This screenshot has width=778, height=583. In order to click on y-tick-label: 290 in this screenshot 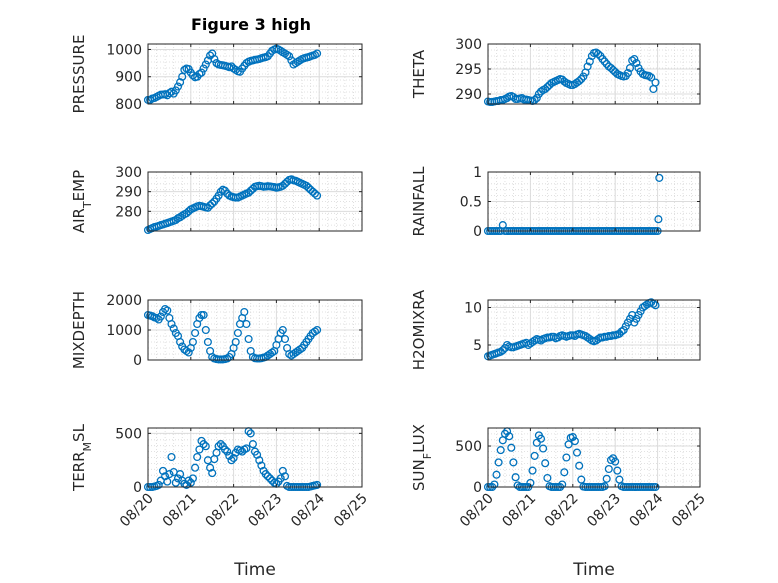, I will do `click(468, 95)`.